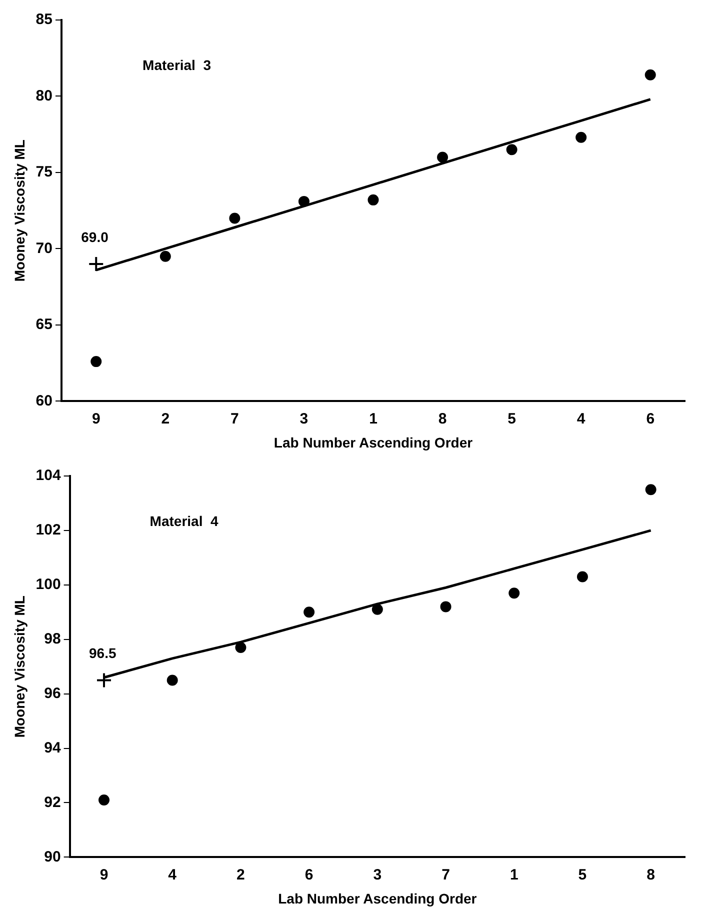  Describe the element at coordinates (48, 585) in the screenshot. I see `y-tick-label: 100` at that location.